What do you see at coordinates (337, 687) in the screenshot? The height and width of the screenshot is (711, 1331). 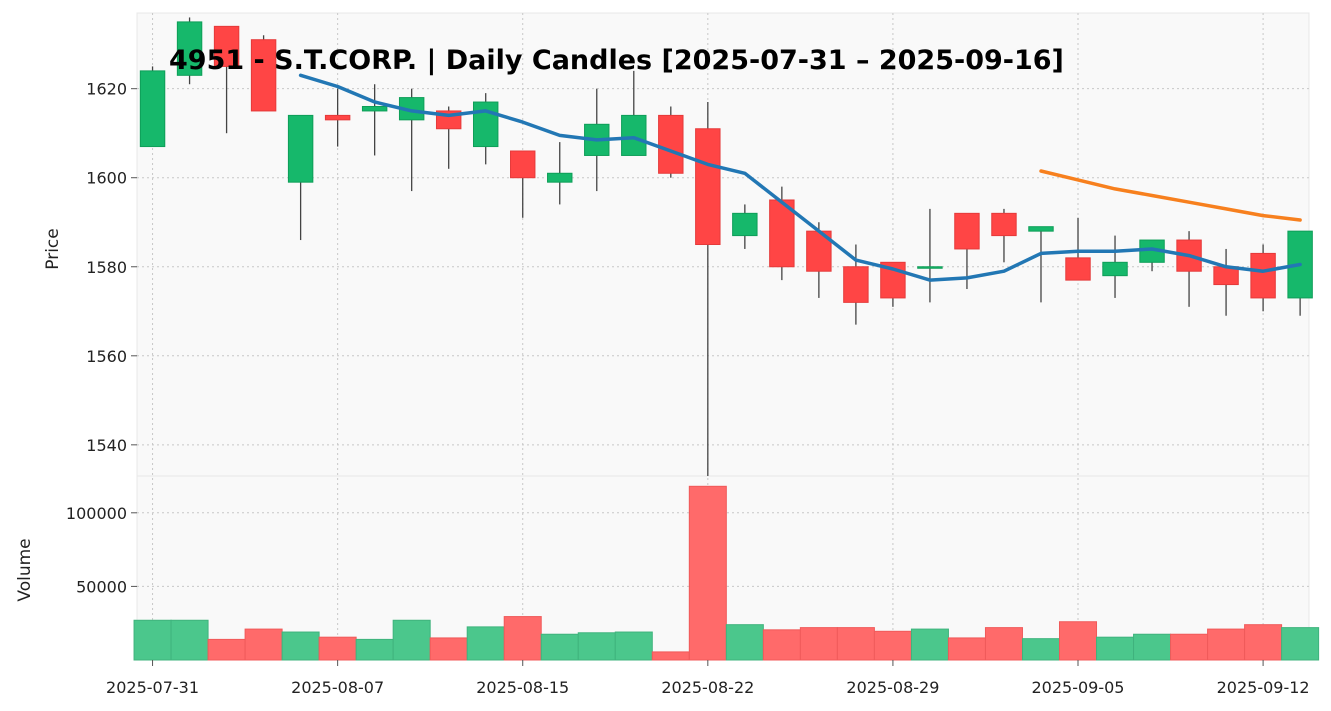 I see `x-tick-label: 2025-08-07` at bounding box center [337, 687].